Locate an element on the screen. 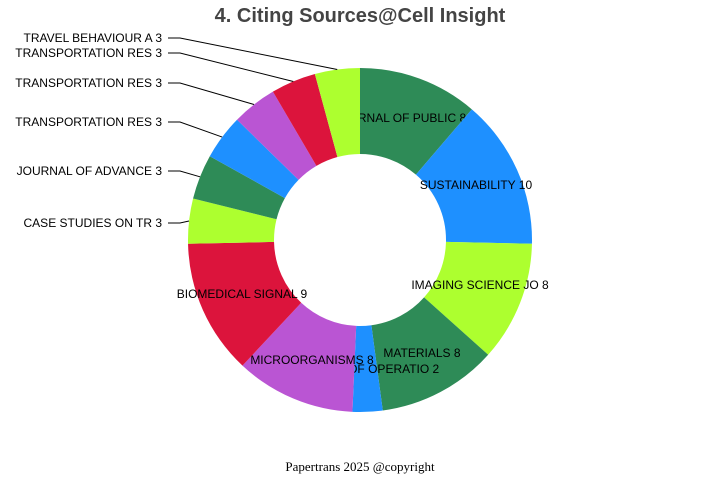  slice-label: BIOMEDICAL SIGNAL 9 is located at coordinates (242, 294).